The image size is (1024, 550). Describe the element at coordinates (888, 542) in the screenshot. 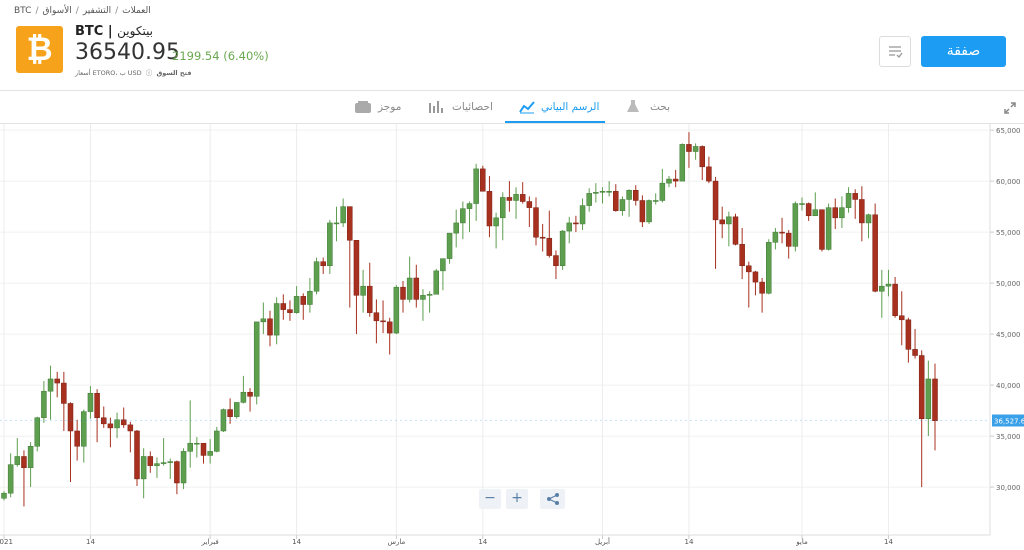

I see `x-tick-label: 14` at that location.